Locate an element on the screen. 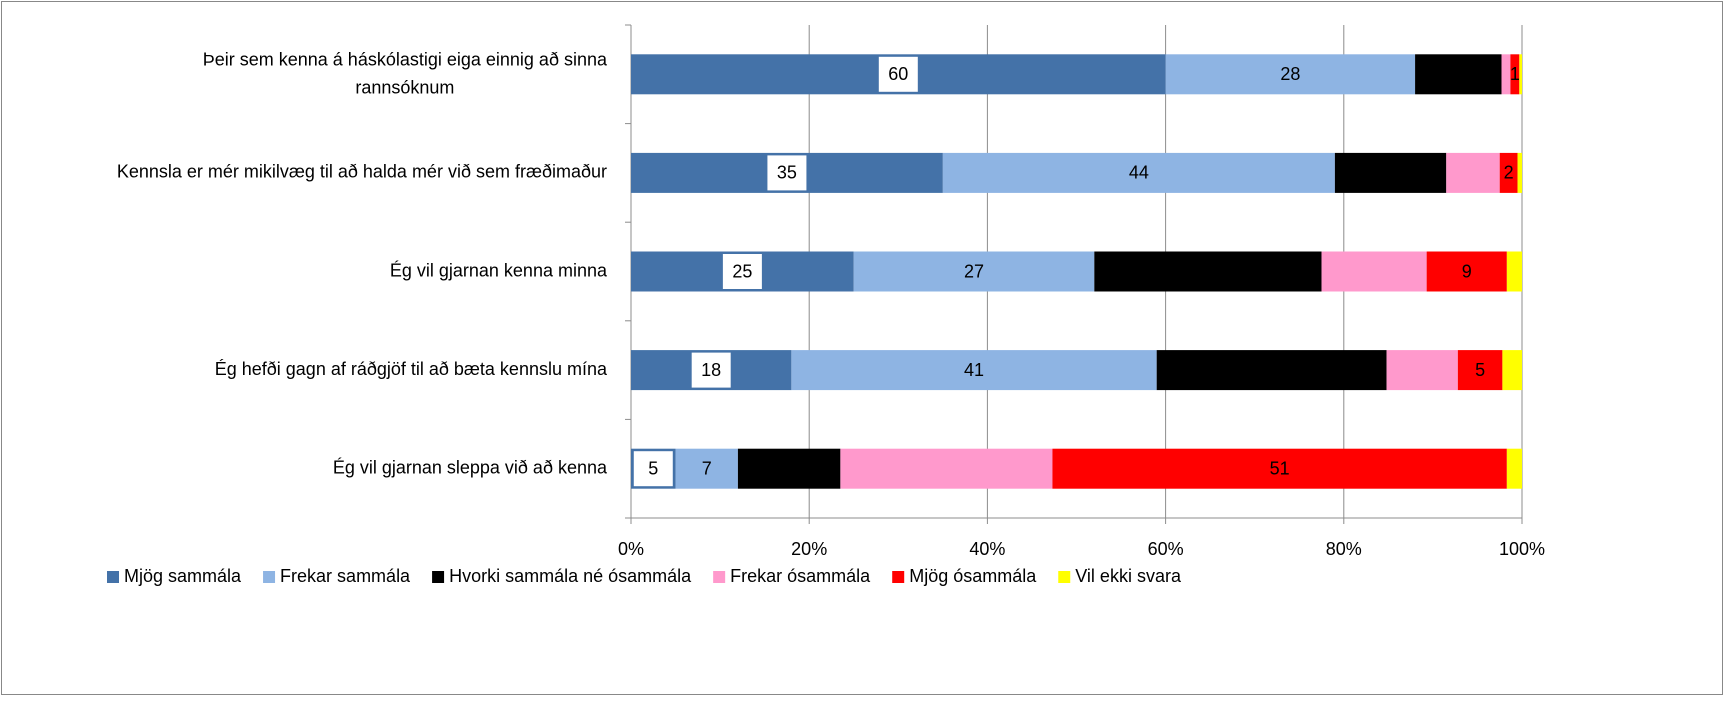 This screenshot has height=702, width=1725. legend-label: Frekar ósammála is located at coordinates (800, 576).